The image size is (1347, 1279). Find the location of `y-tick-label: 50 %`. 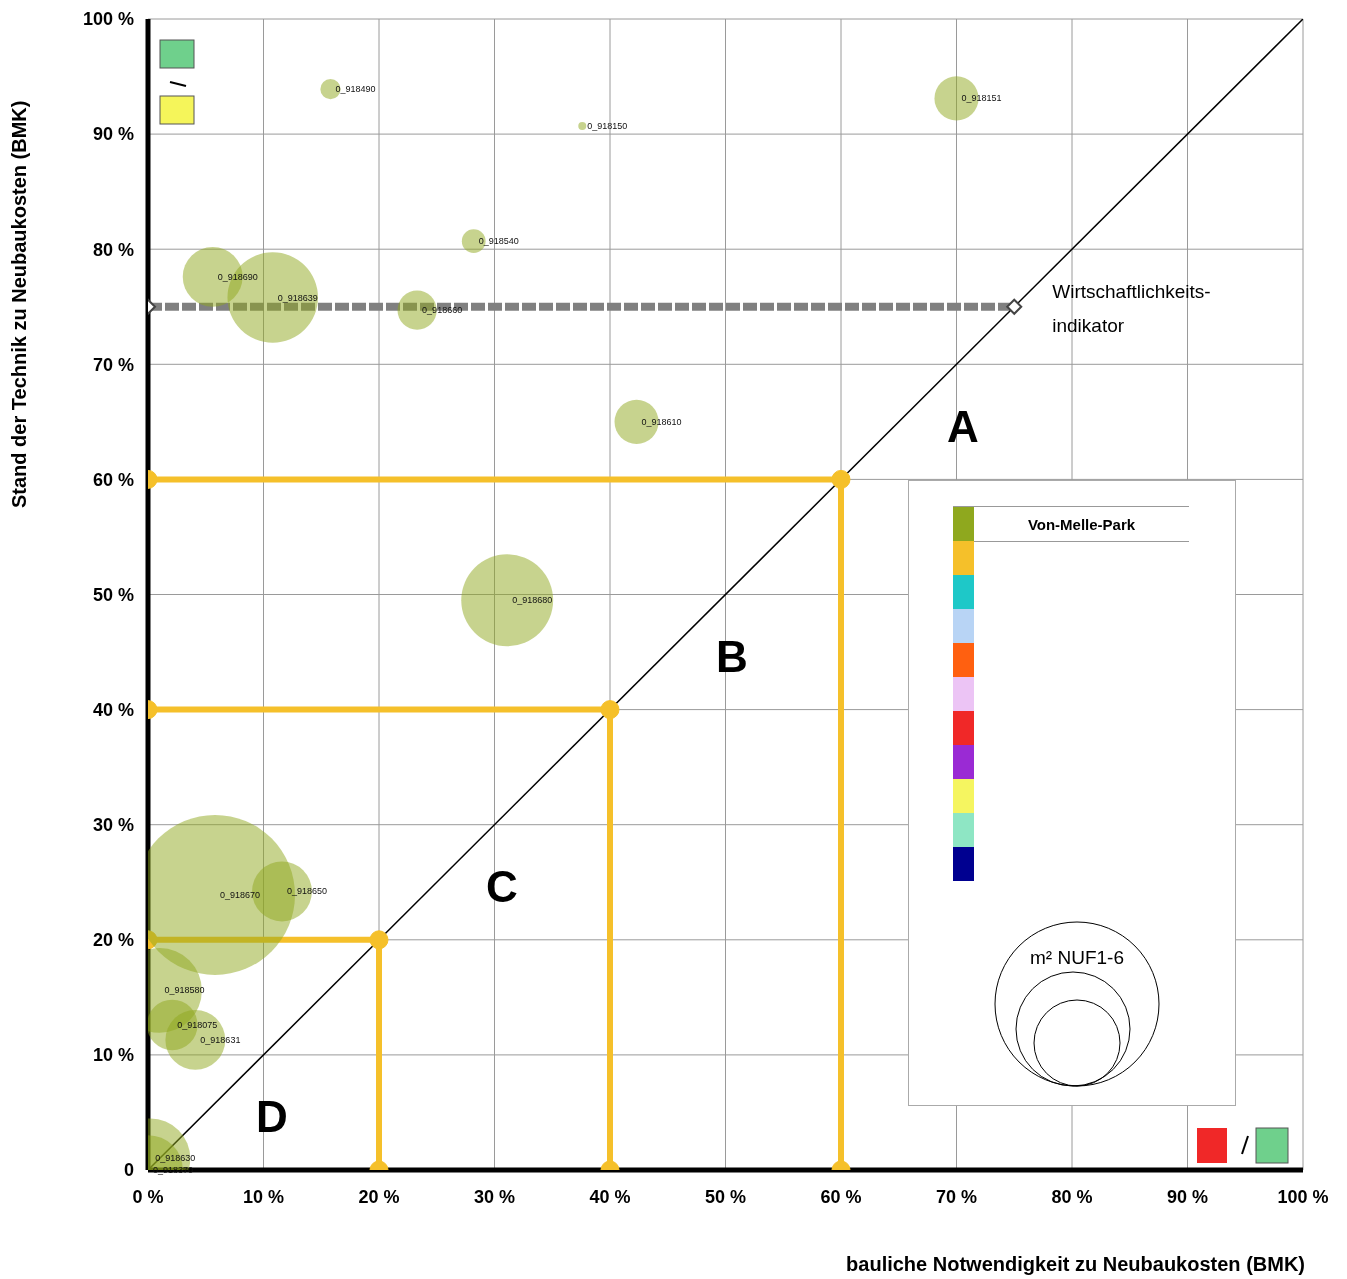

y-tick-label: 50 % is located at coordinates (113, 594).